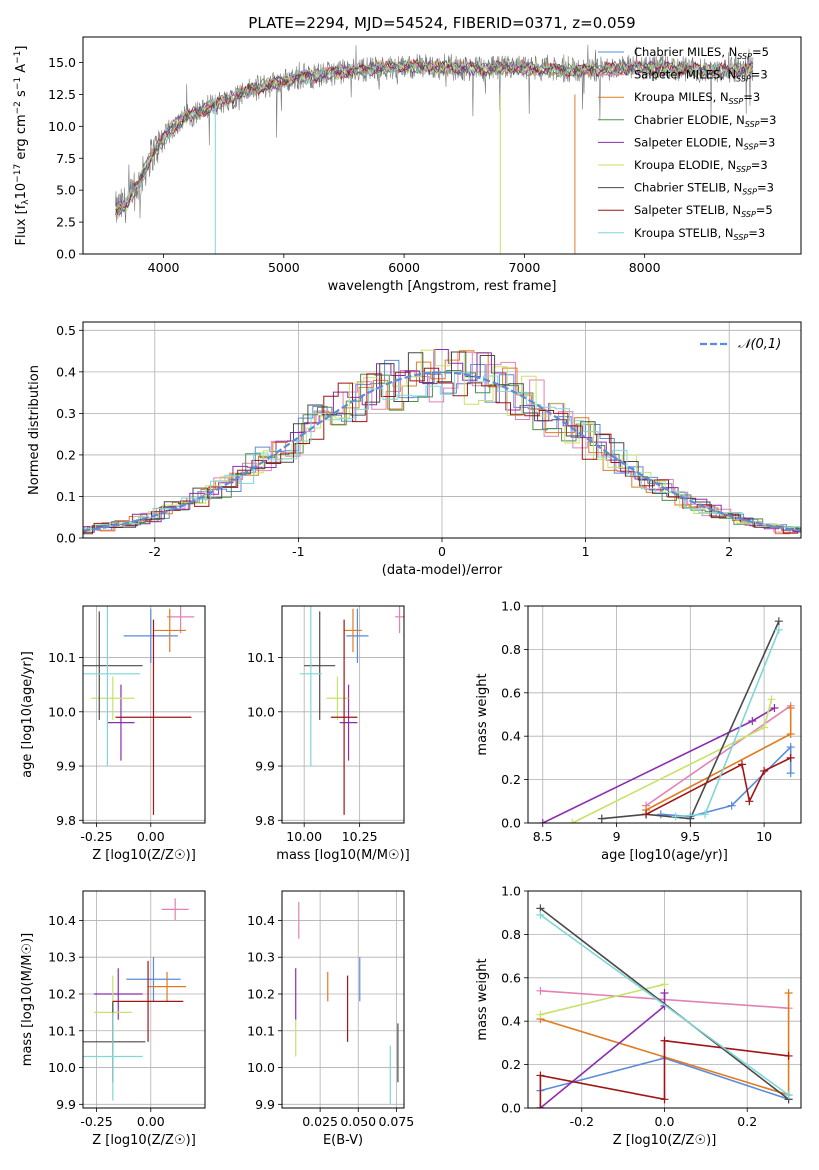  I want to click on x-axis-label: (data-model)/error, so click(442, 570).